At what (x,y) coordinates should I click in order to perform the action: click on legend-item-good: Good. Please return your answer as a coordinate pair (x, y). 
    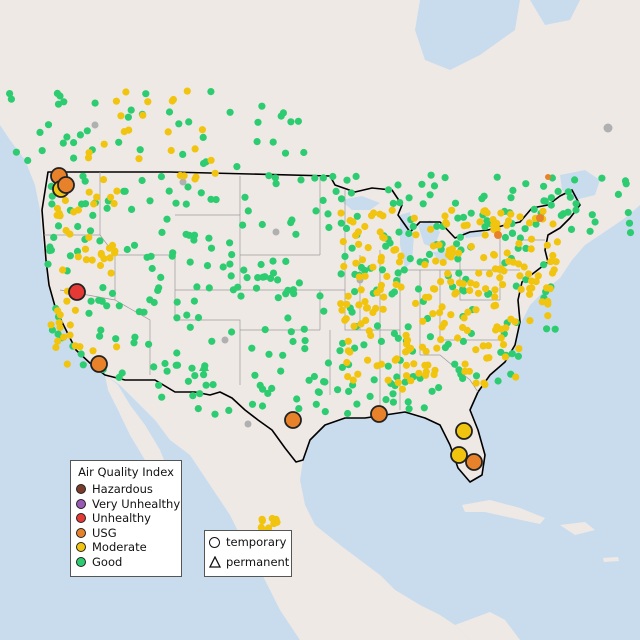
    Looking at the image, I should click on (126, 562).